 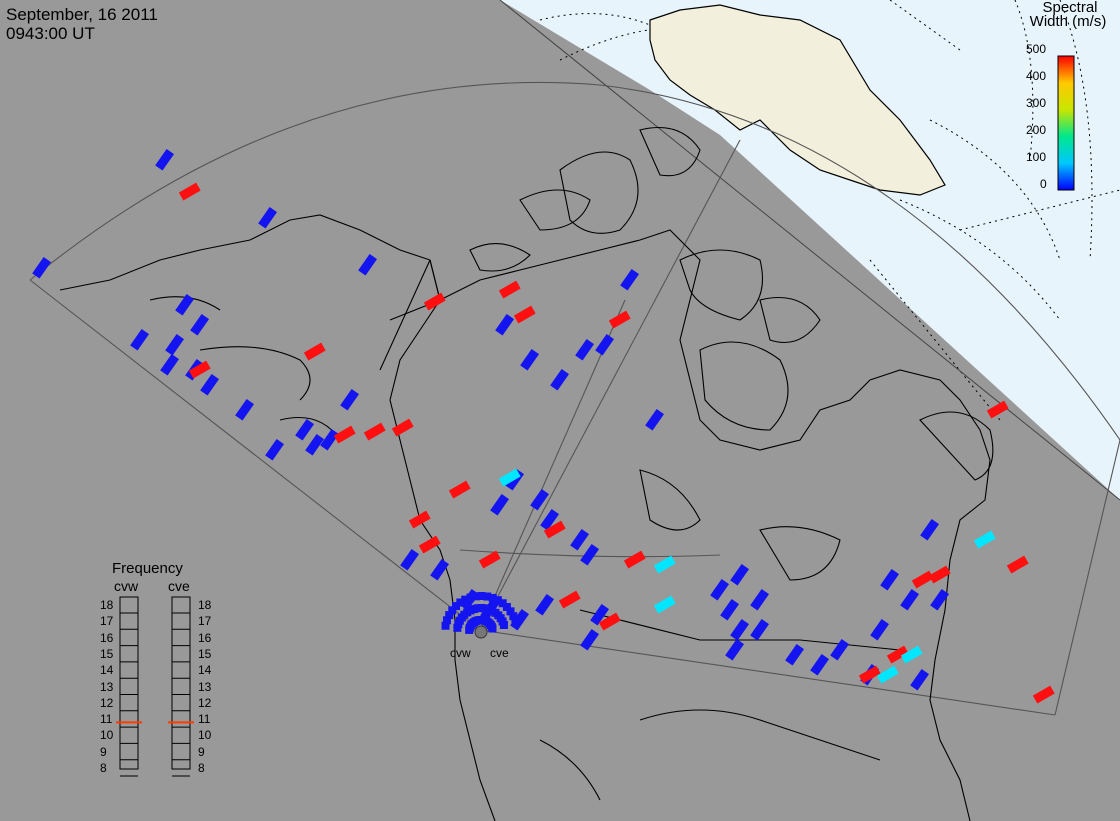 What do you see at coordinates (107, 605) in the screenshot?
I see `frequency-level-left-18: 18` at bounding box center [107, 605].